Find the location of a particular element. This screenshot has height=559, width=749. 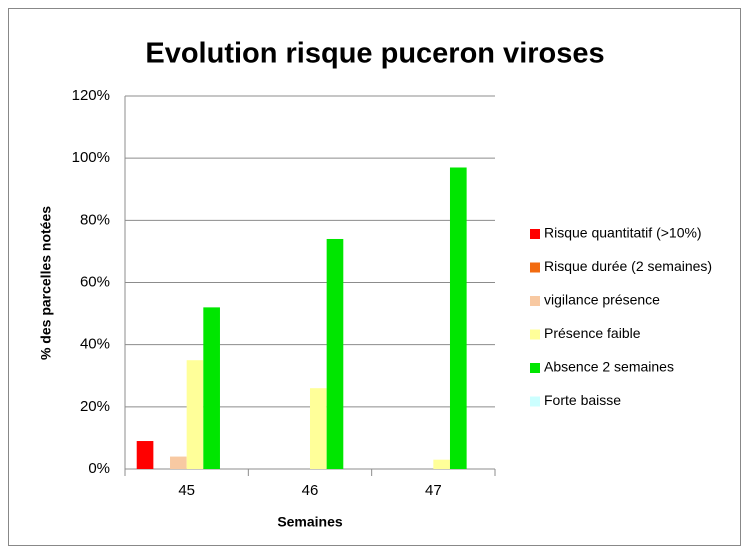

x-tick-label: 46 is located at coordinates (310, 490).